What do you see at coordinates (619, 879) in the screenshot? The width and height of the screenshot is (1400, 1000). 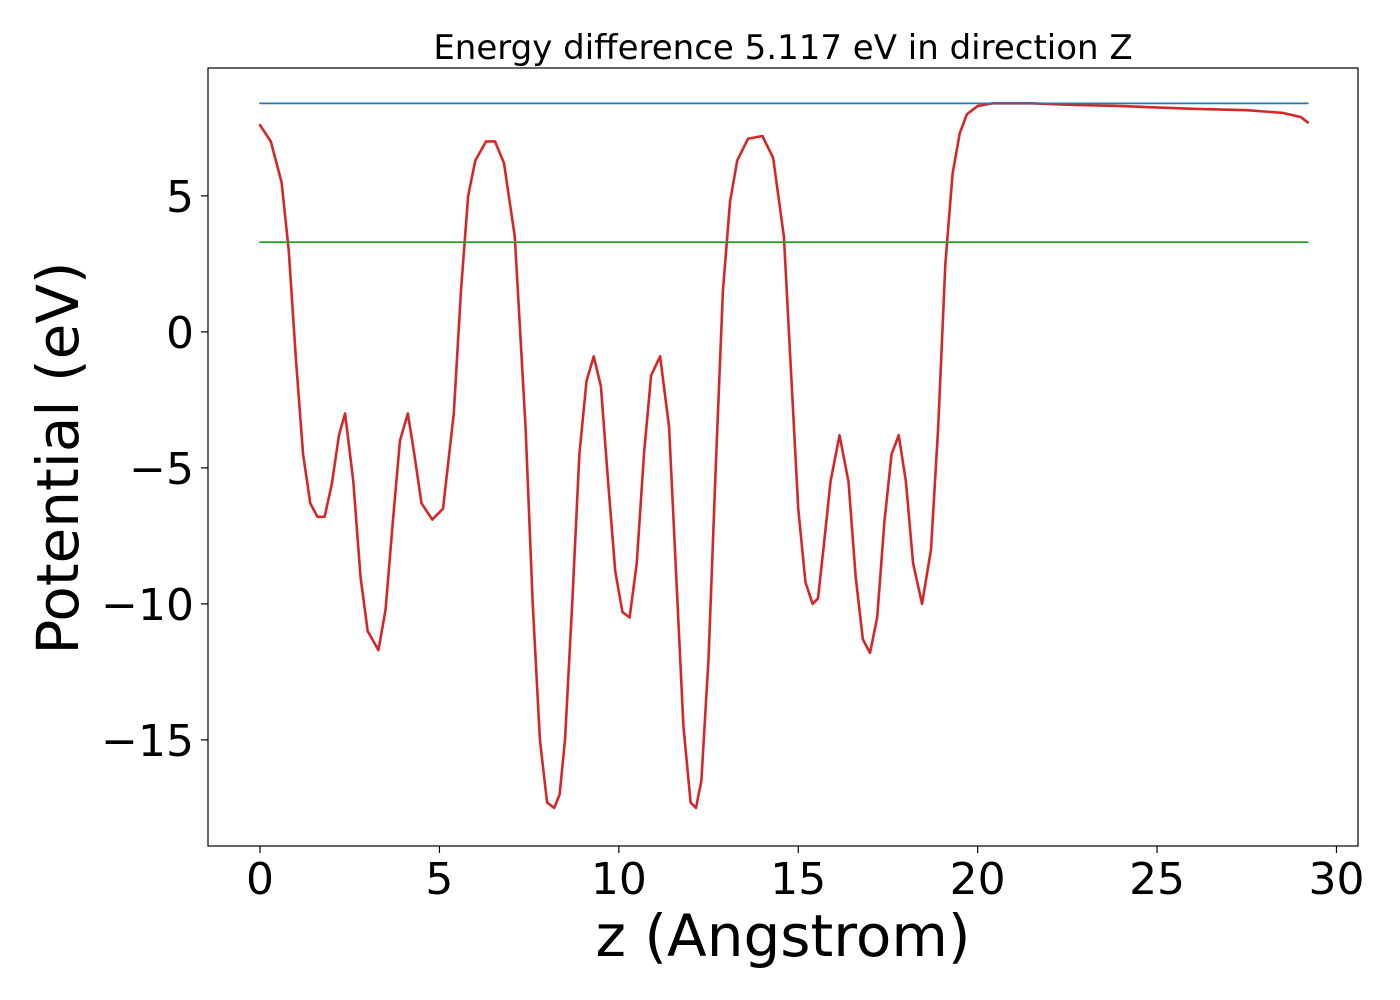 I see `x-tick-label: 10` at bounding box center [619, 879].